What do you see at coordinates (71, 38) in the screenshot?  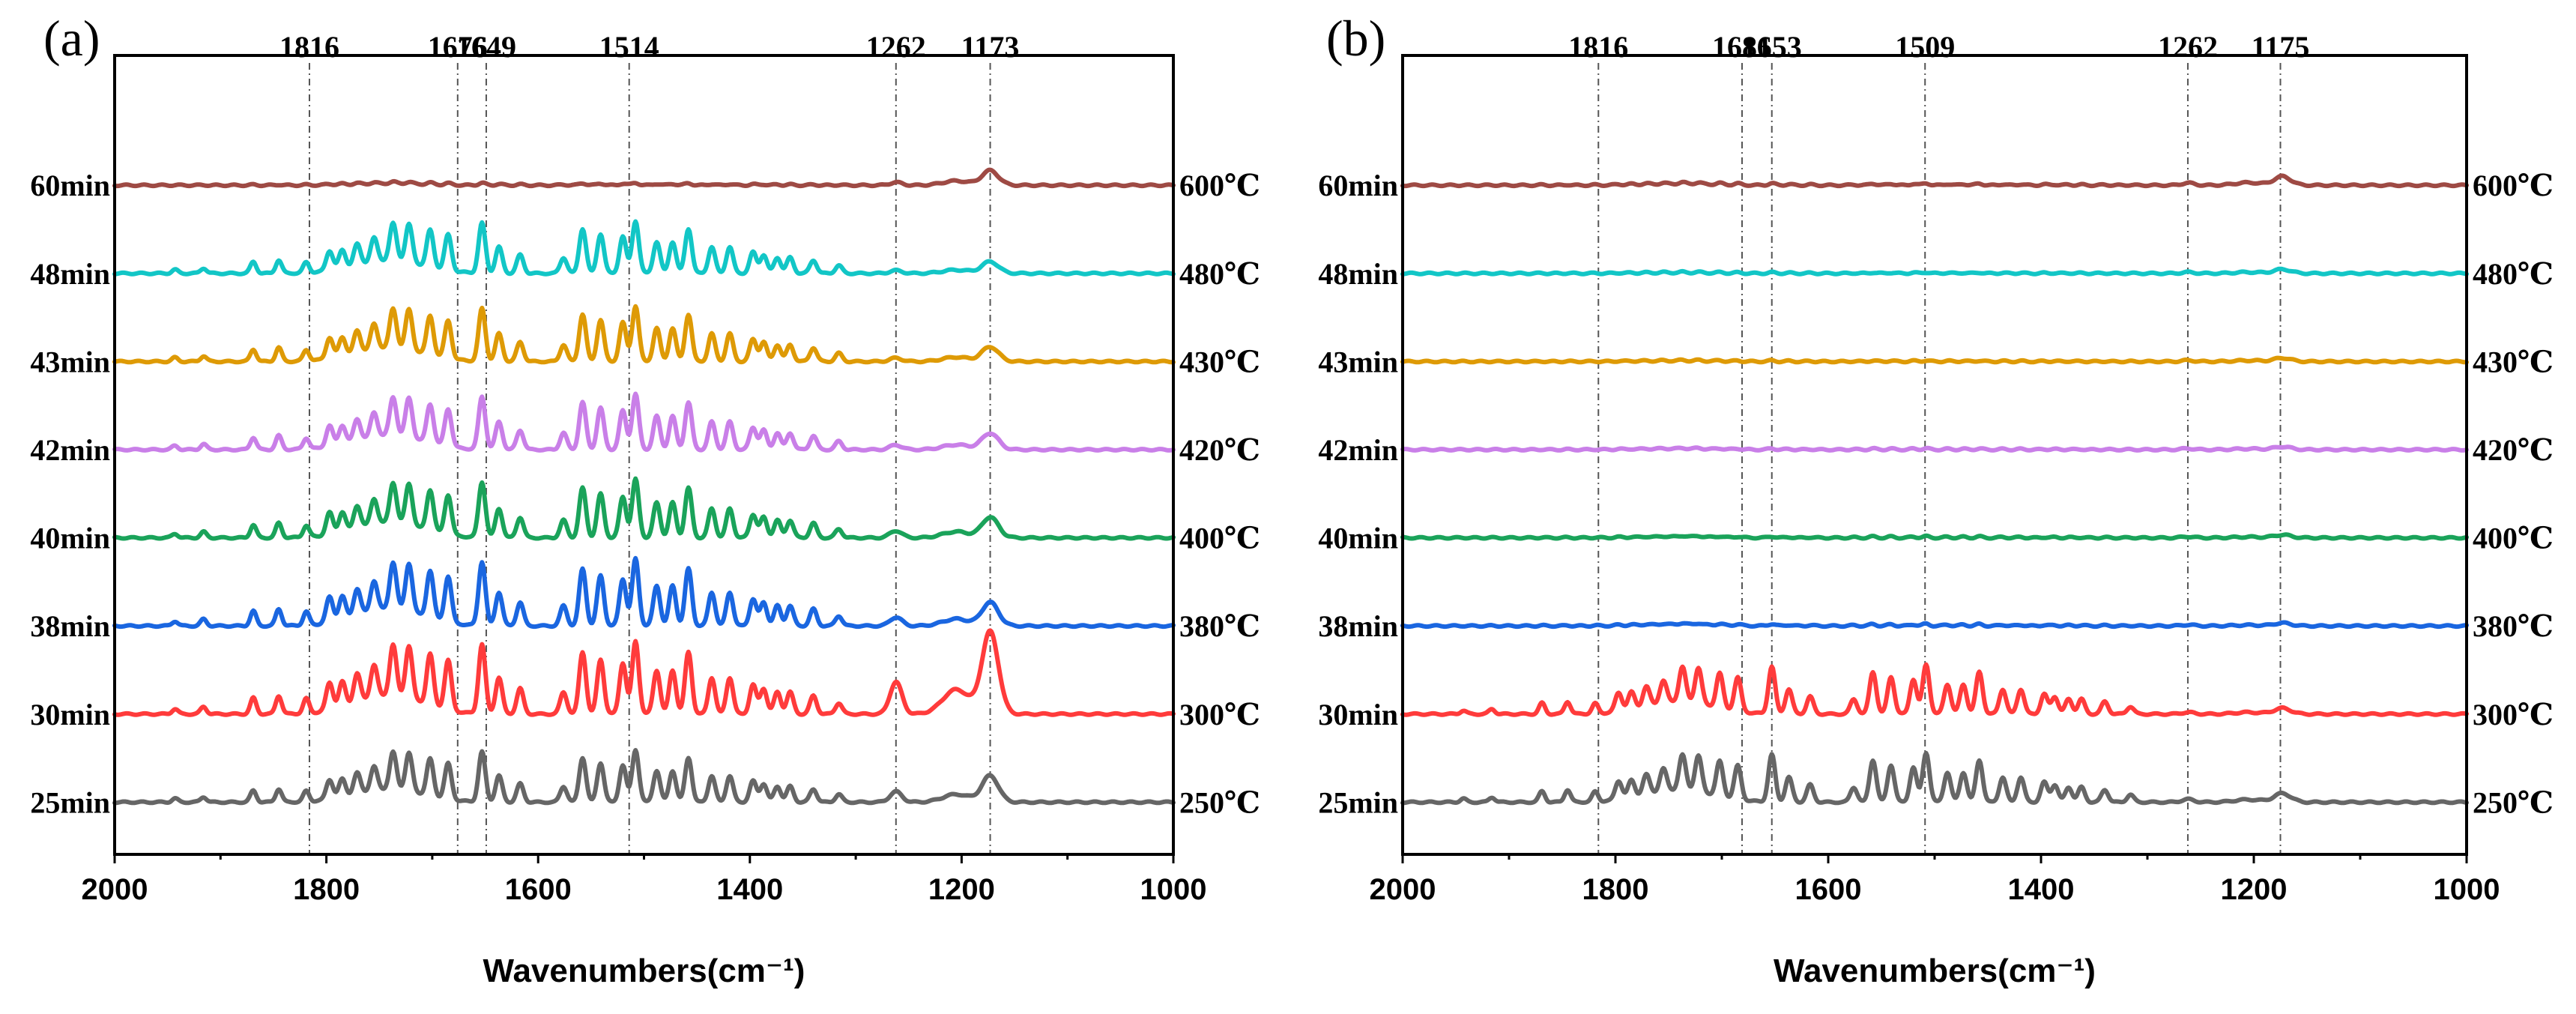 I see `panel-label: (a)` at bounding box center [71, 38].